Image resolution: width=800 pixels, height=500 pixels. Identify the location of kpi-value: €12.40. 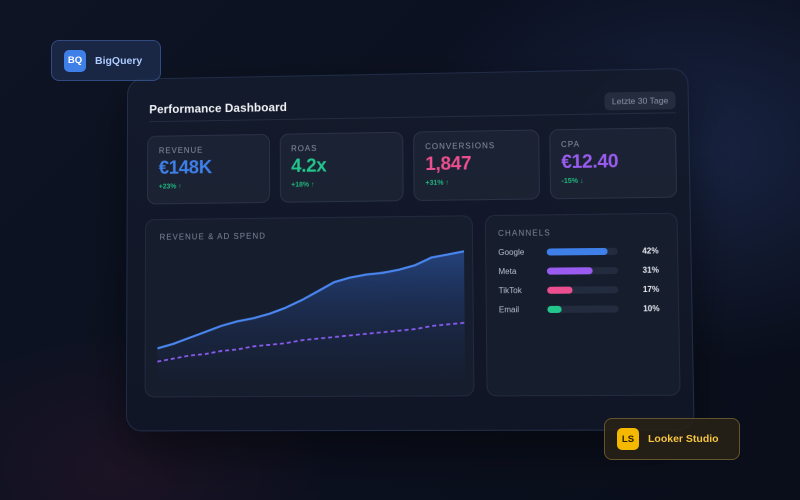
(590, 162).